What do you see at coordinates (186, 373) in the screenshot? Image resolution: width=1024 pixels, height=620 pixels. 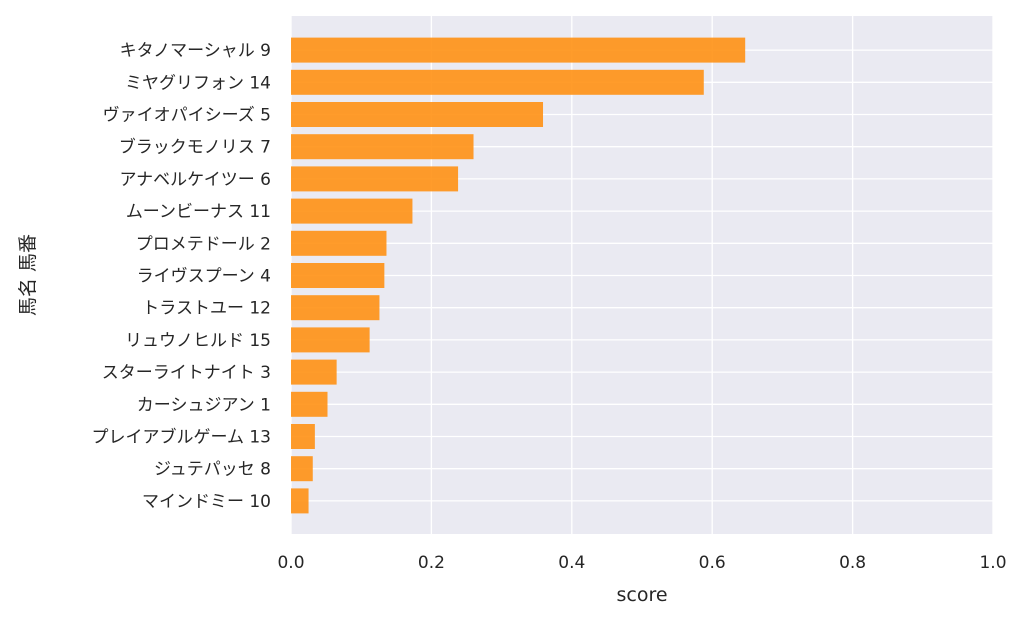 I see `y-tick-label: スターライトナイト 3` at bounding box center [186, 373].